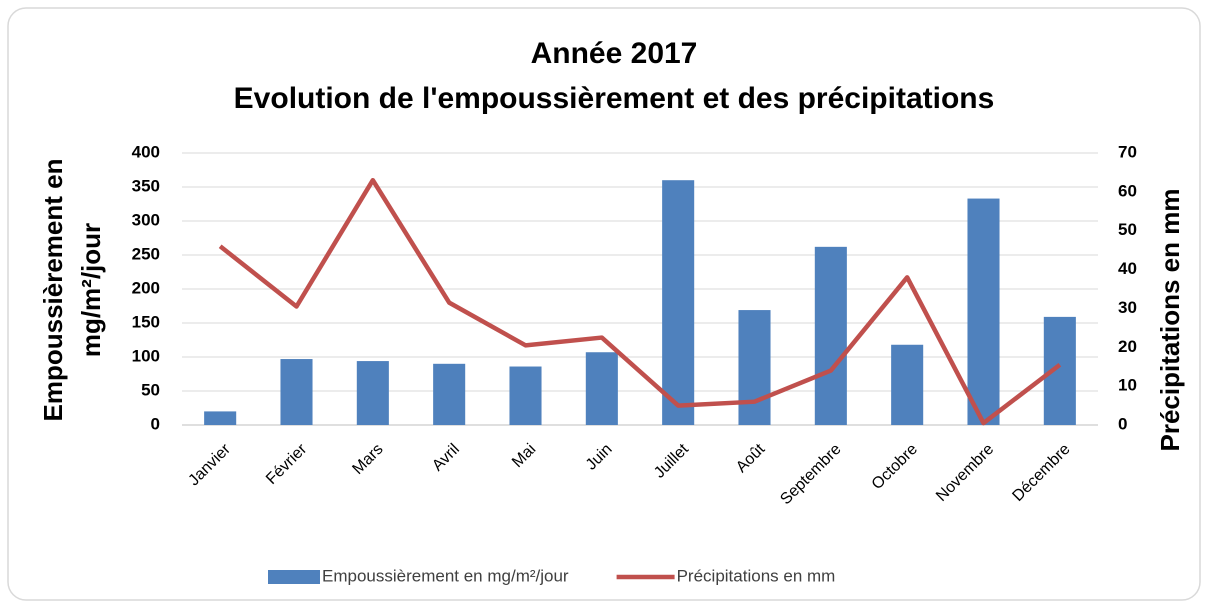 This screenshot has width=1209, height=608. What do you see at coordinates (146, 287) in the screenshot?
I see `y-tick-label: 200` at bounding box center [146, 287].